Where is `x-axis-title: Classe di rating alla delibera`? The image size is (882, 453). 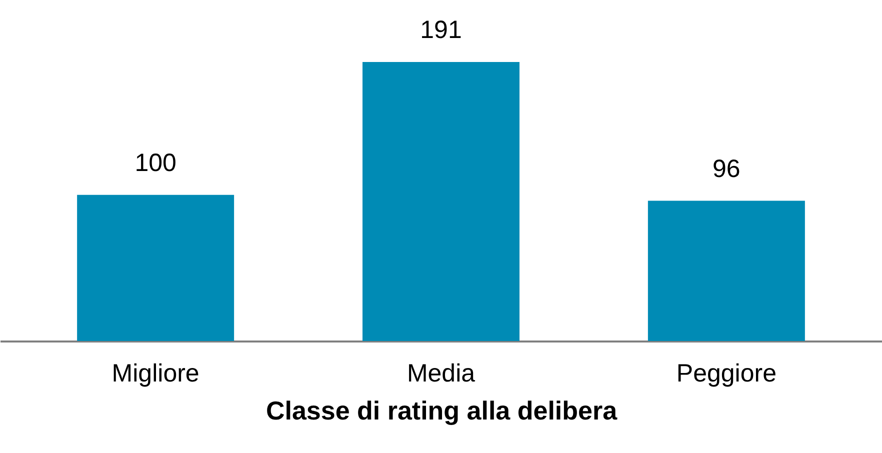 x-axis-title: Classe di rating alla delibera is located at coordinates (442, 411).